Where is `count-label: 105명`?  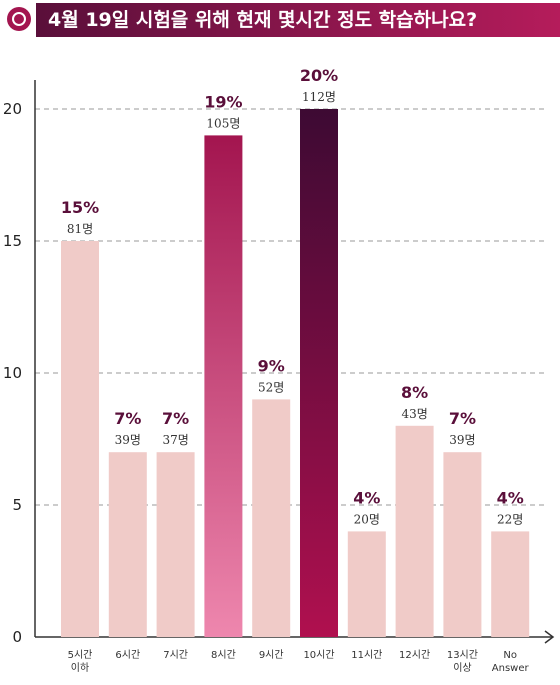 count-label: 105명 is located at coordinates (223, 123).